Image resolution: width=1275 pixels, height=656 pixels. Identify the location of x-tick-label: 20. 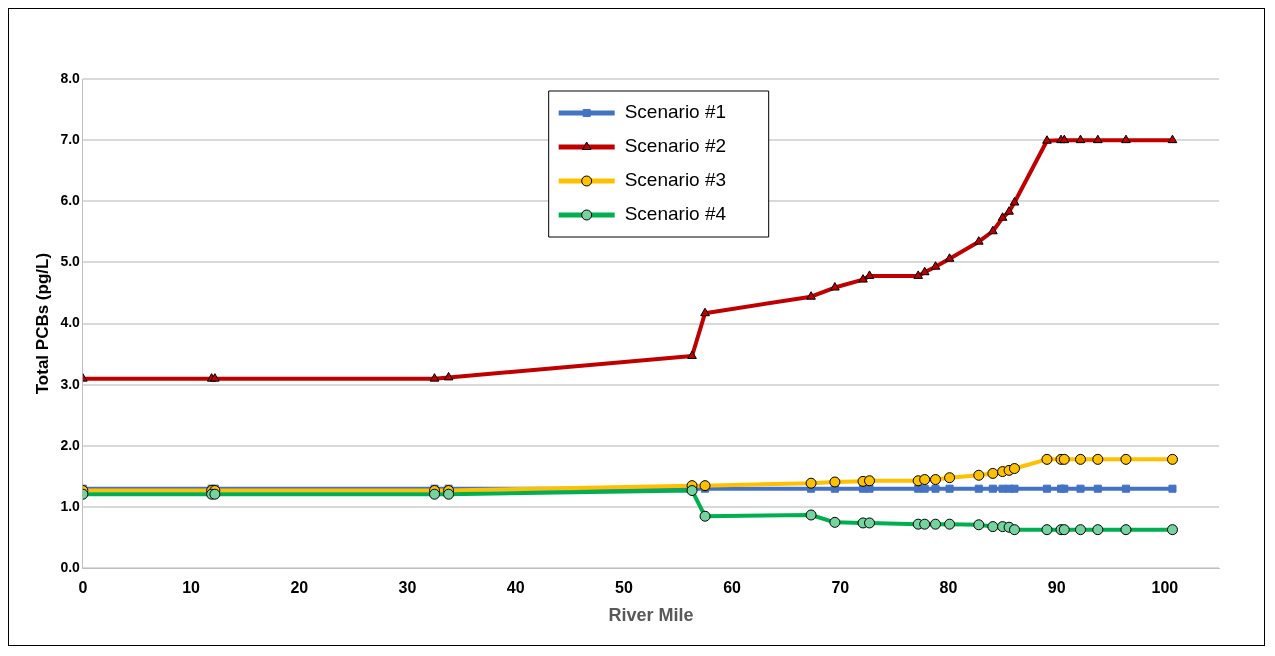
(299, 588).